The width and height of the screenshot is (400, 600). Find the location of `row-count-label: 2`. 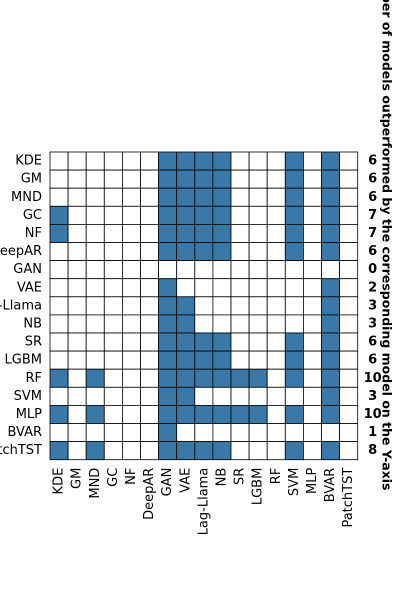

row-count-label: 2 is located at coordinates (372, 287).